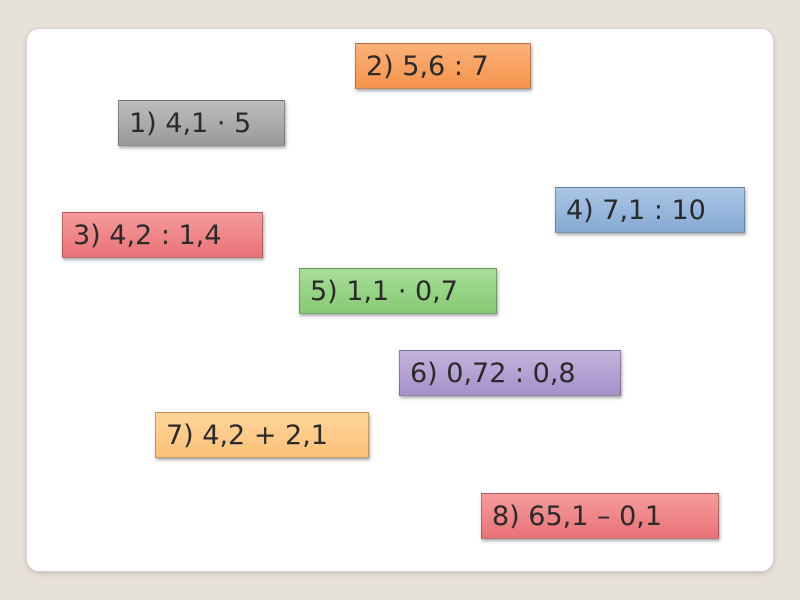  I want to click on expression-card-5: 5) 1,1 · 0,7, so click(398, 291).